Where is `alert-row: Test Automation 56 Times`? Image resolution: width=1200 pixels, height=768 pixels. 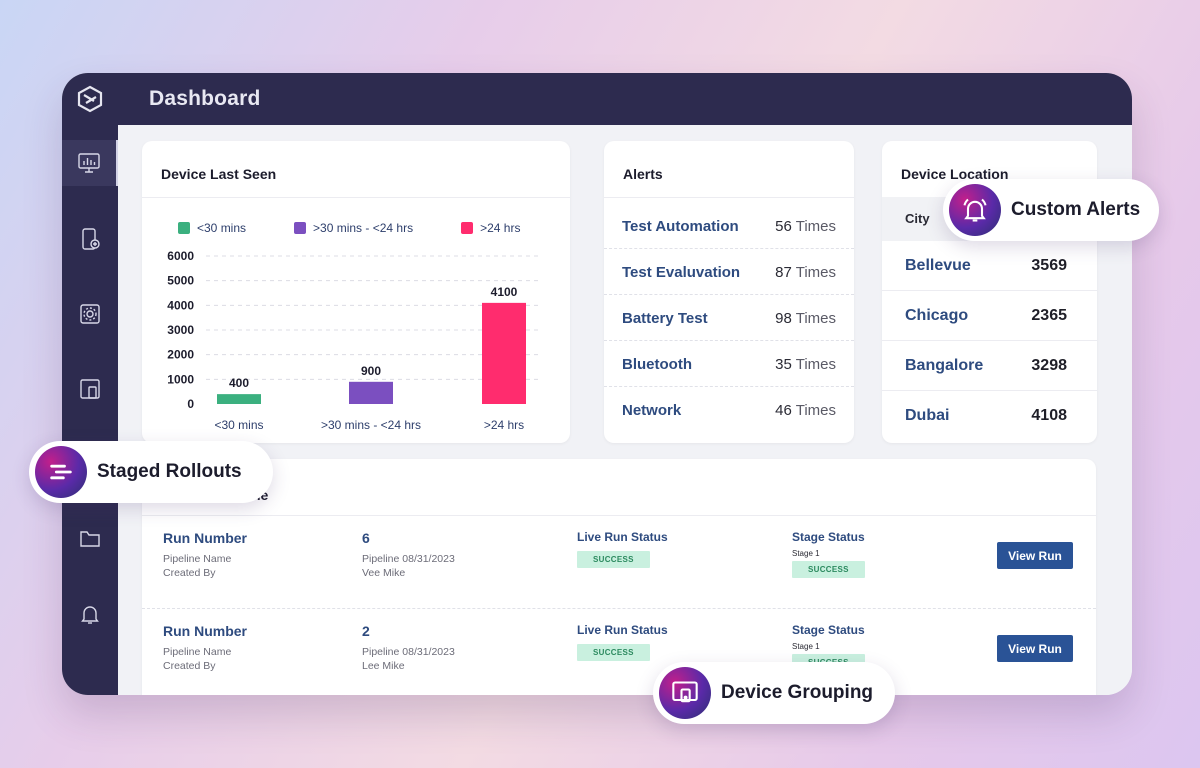
alert-row: Test Automation 56 Times is located at coordinates (729, 226).